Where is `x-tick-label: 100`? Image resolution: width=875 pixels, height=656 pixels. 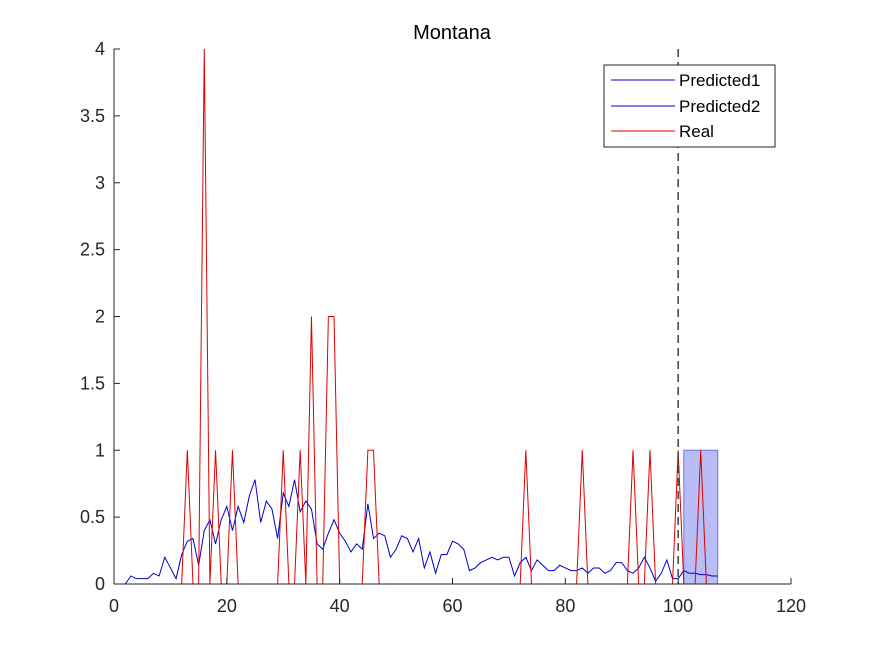
x-tick-label: 100 is located at coordinates (678, 606).